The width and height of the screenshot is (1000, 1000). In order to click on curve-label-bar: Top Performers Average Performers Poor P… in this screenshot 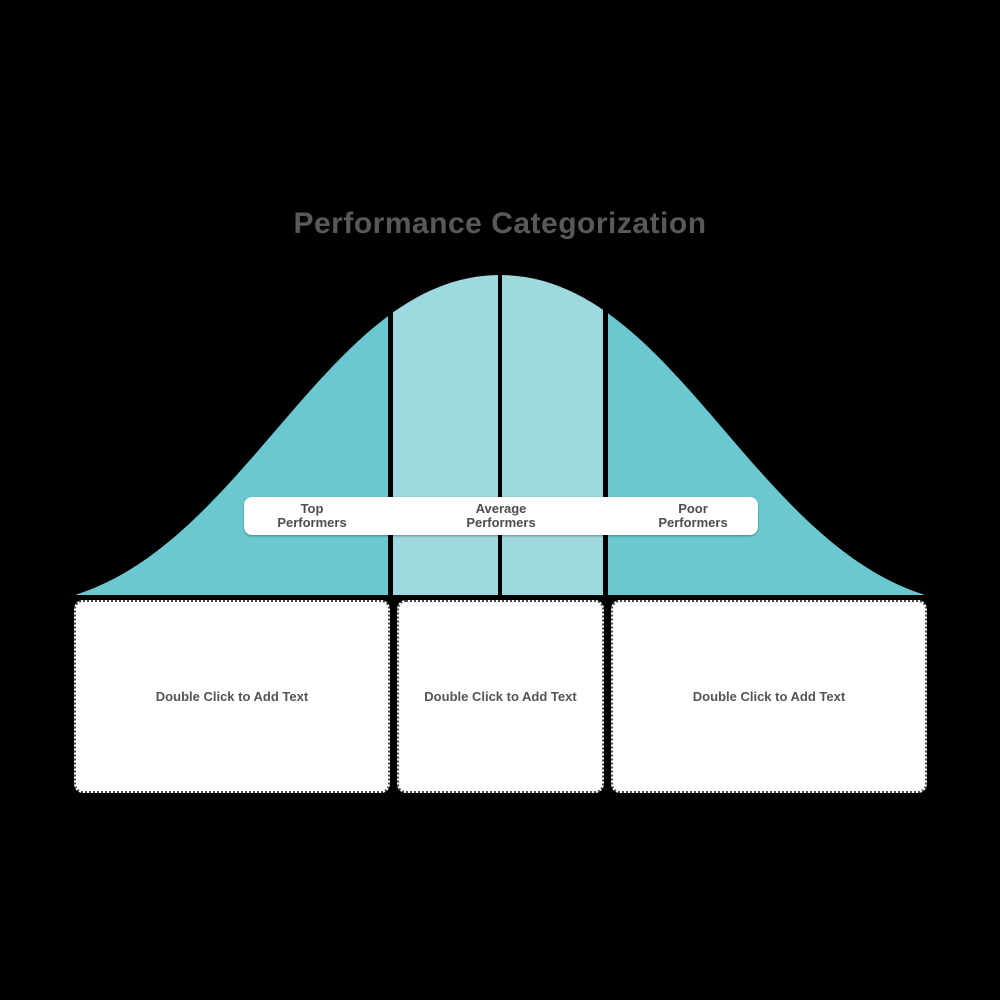, I will do `click(501, 516)`.